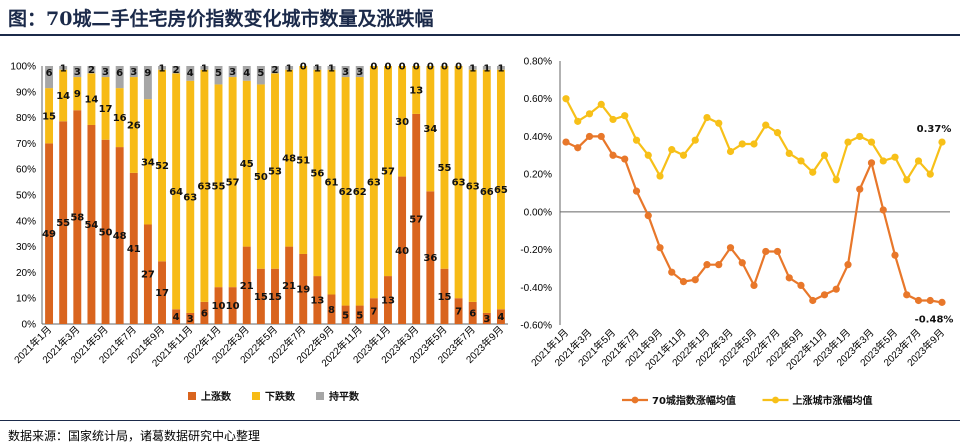 Image resolution: width=960 pixels, height=448 pixels. I want to click on data-label: 16, so click(120, 118).